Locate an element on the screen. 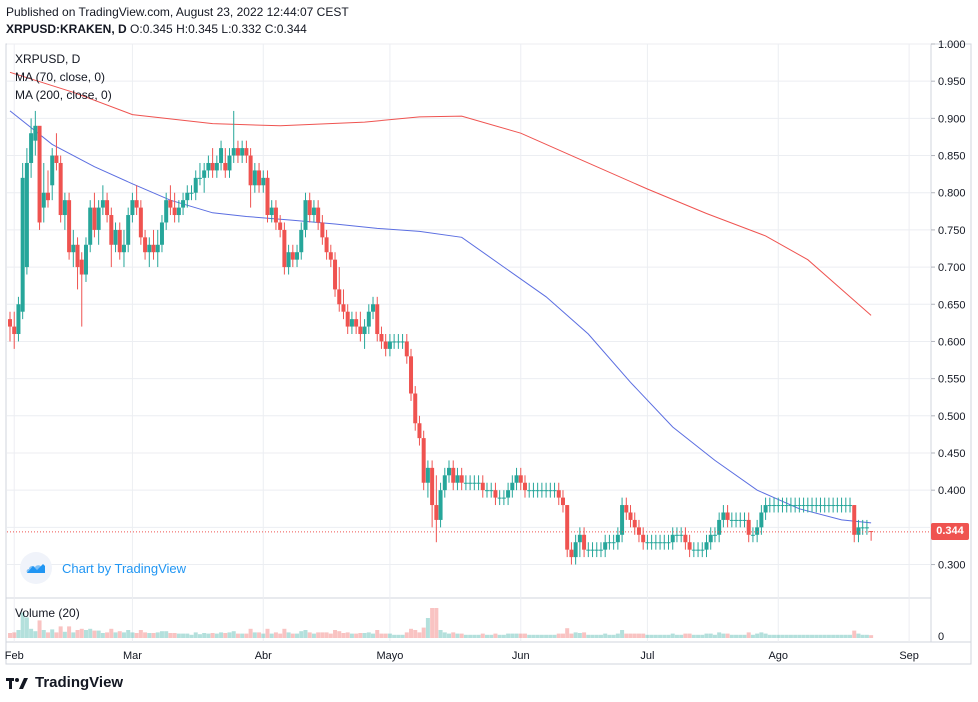 The image size is (978, 702). y-tick-label: 0.800 is located at coordinates (952, 194).